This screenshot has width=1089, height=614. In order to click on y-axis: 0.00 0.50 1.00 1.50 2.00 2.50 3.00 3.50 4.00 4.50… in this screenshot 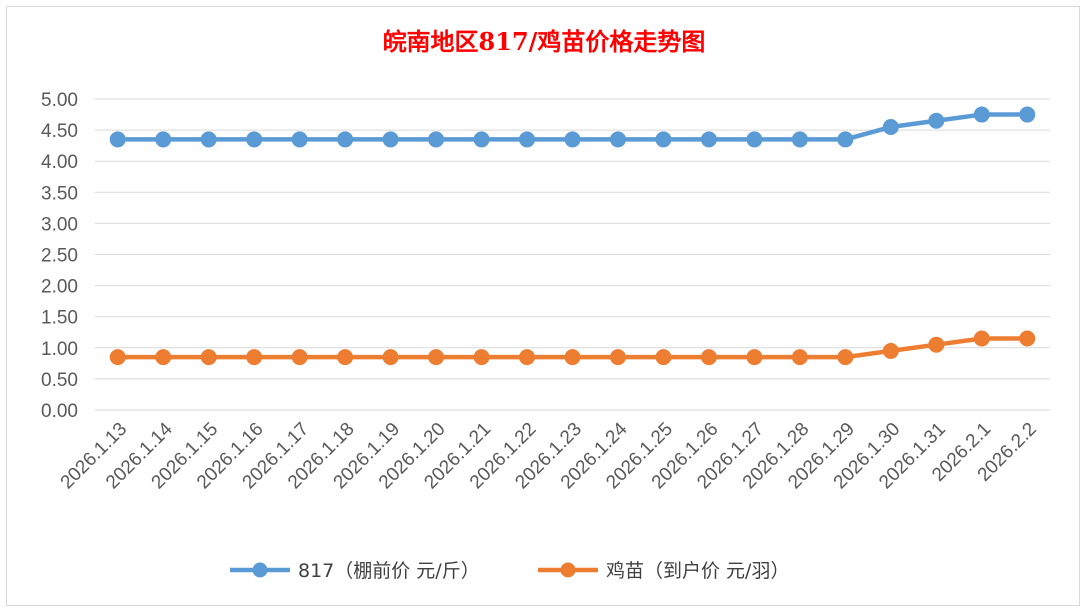, I will do `click(59, 256)`.